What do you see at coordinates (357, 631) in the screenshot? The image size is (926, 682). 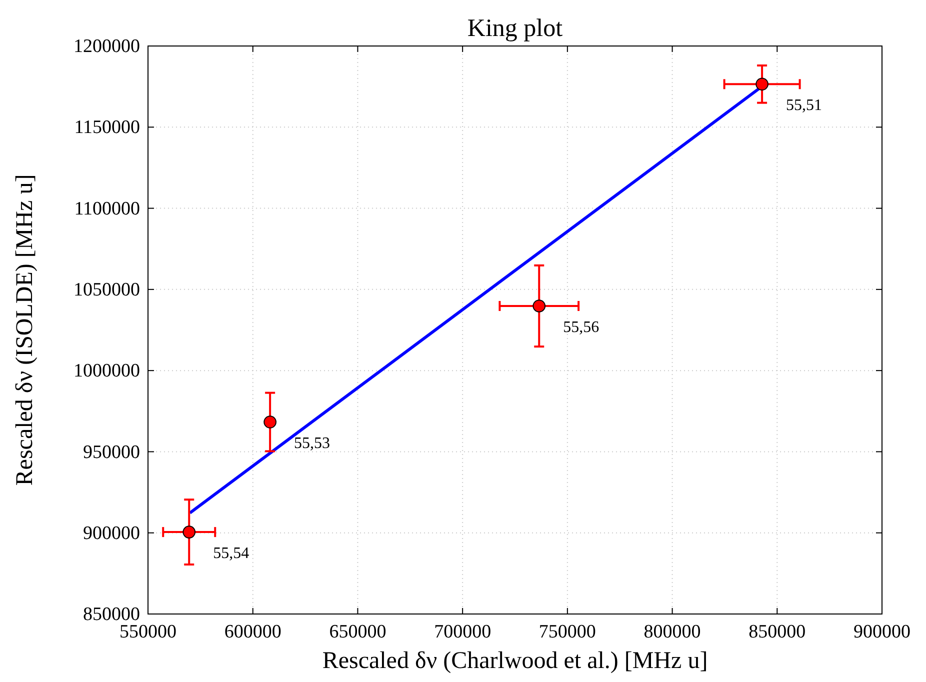 I see `x-tick-label: 650000` at bounding box center [357, 631].